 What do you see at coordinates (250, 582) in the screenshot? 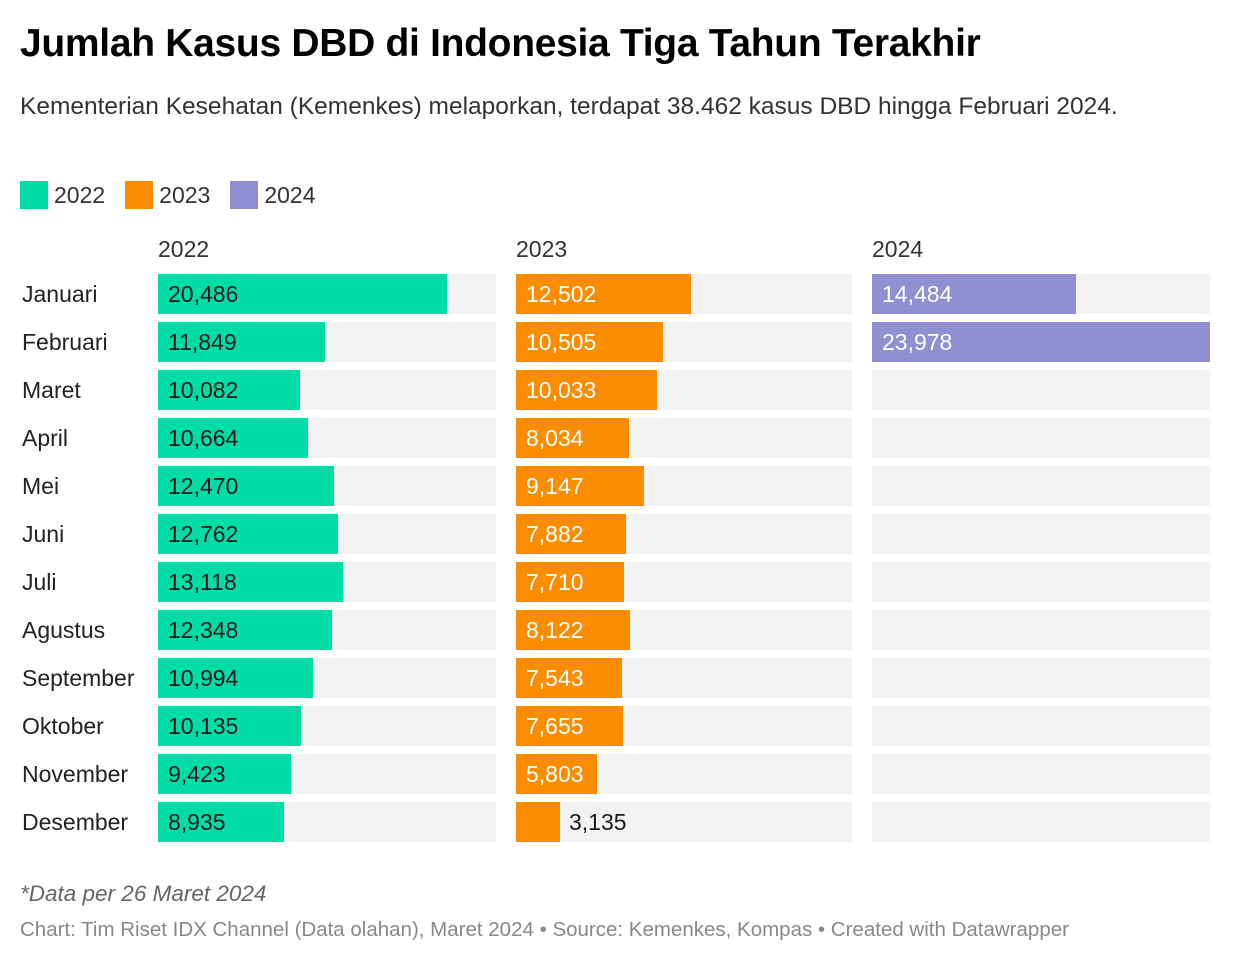
I see `bar-2022-juli` at bounding box center [250, 582].